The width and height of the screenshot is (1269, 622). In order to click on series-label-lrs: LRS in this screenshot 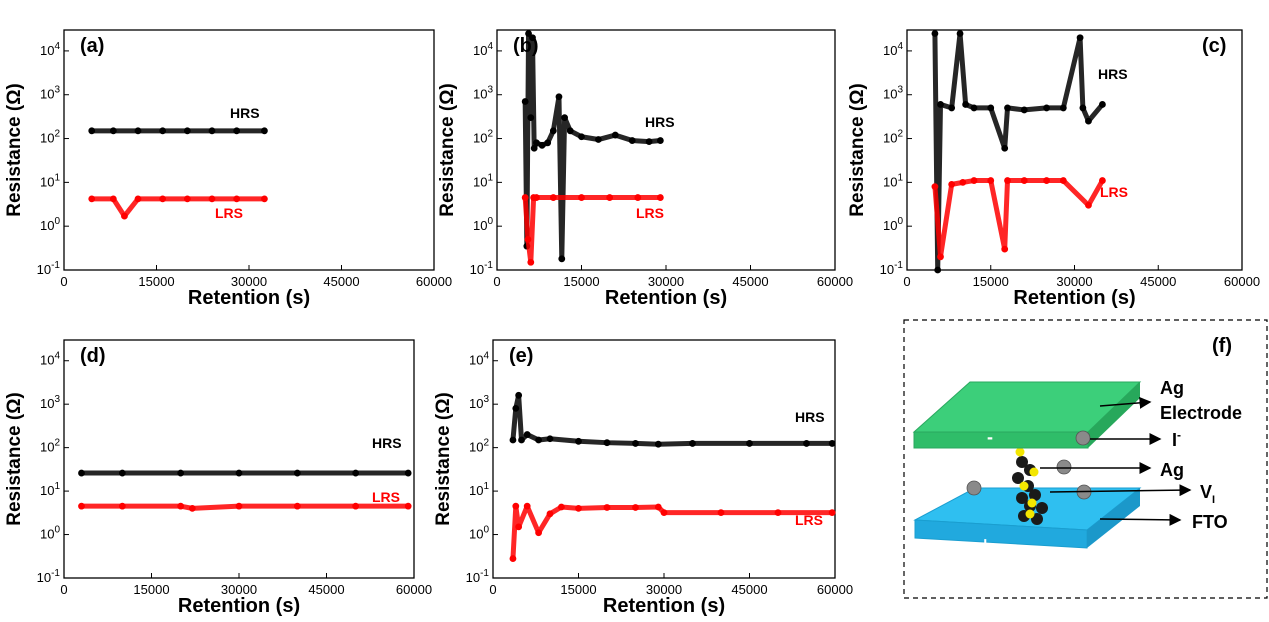, I will do `click(229, 213)`.